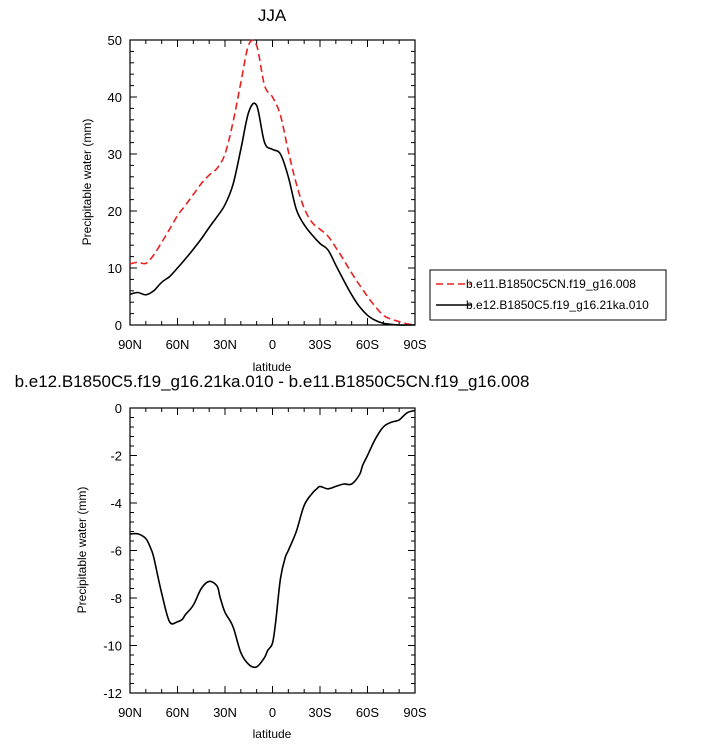 The height and width of the screenshot is (746, 713). I want to click on top-y-tick-label: 50, so click(115, 40).